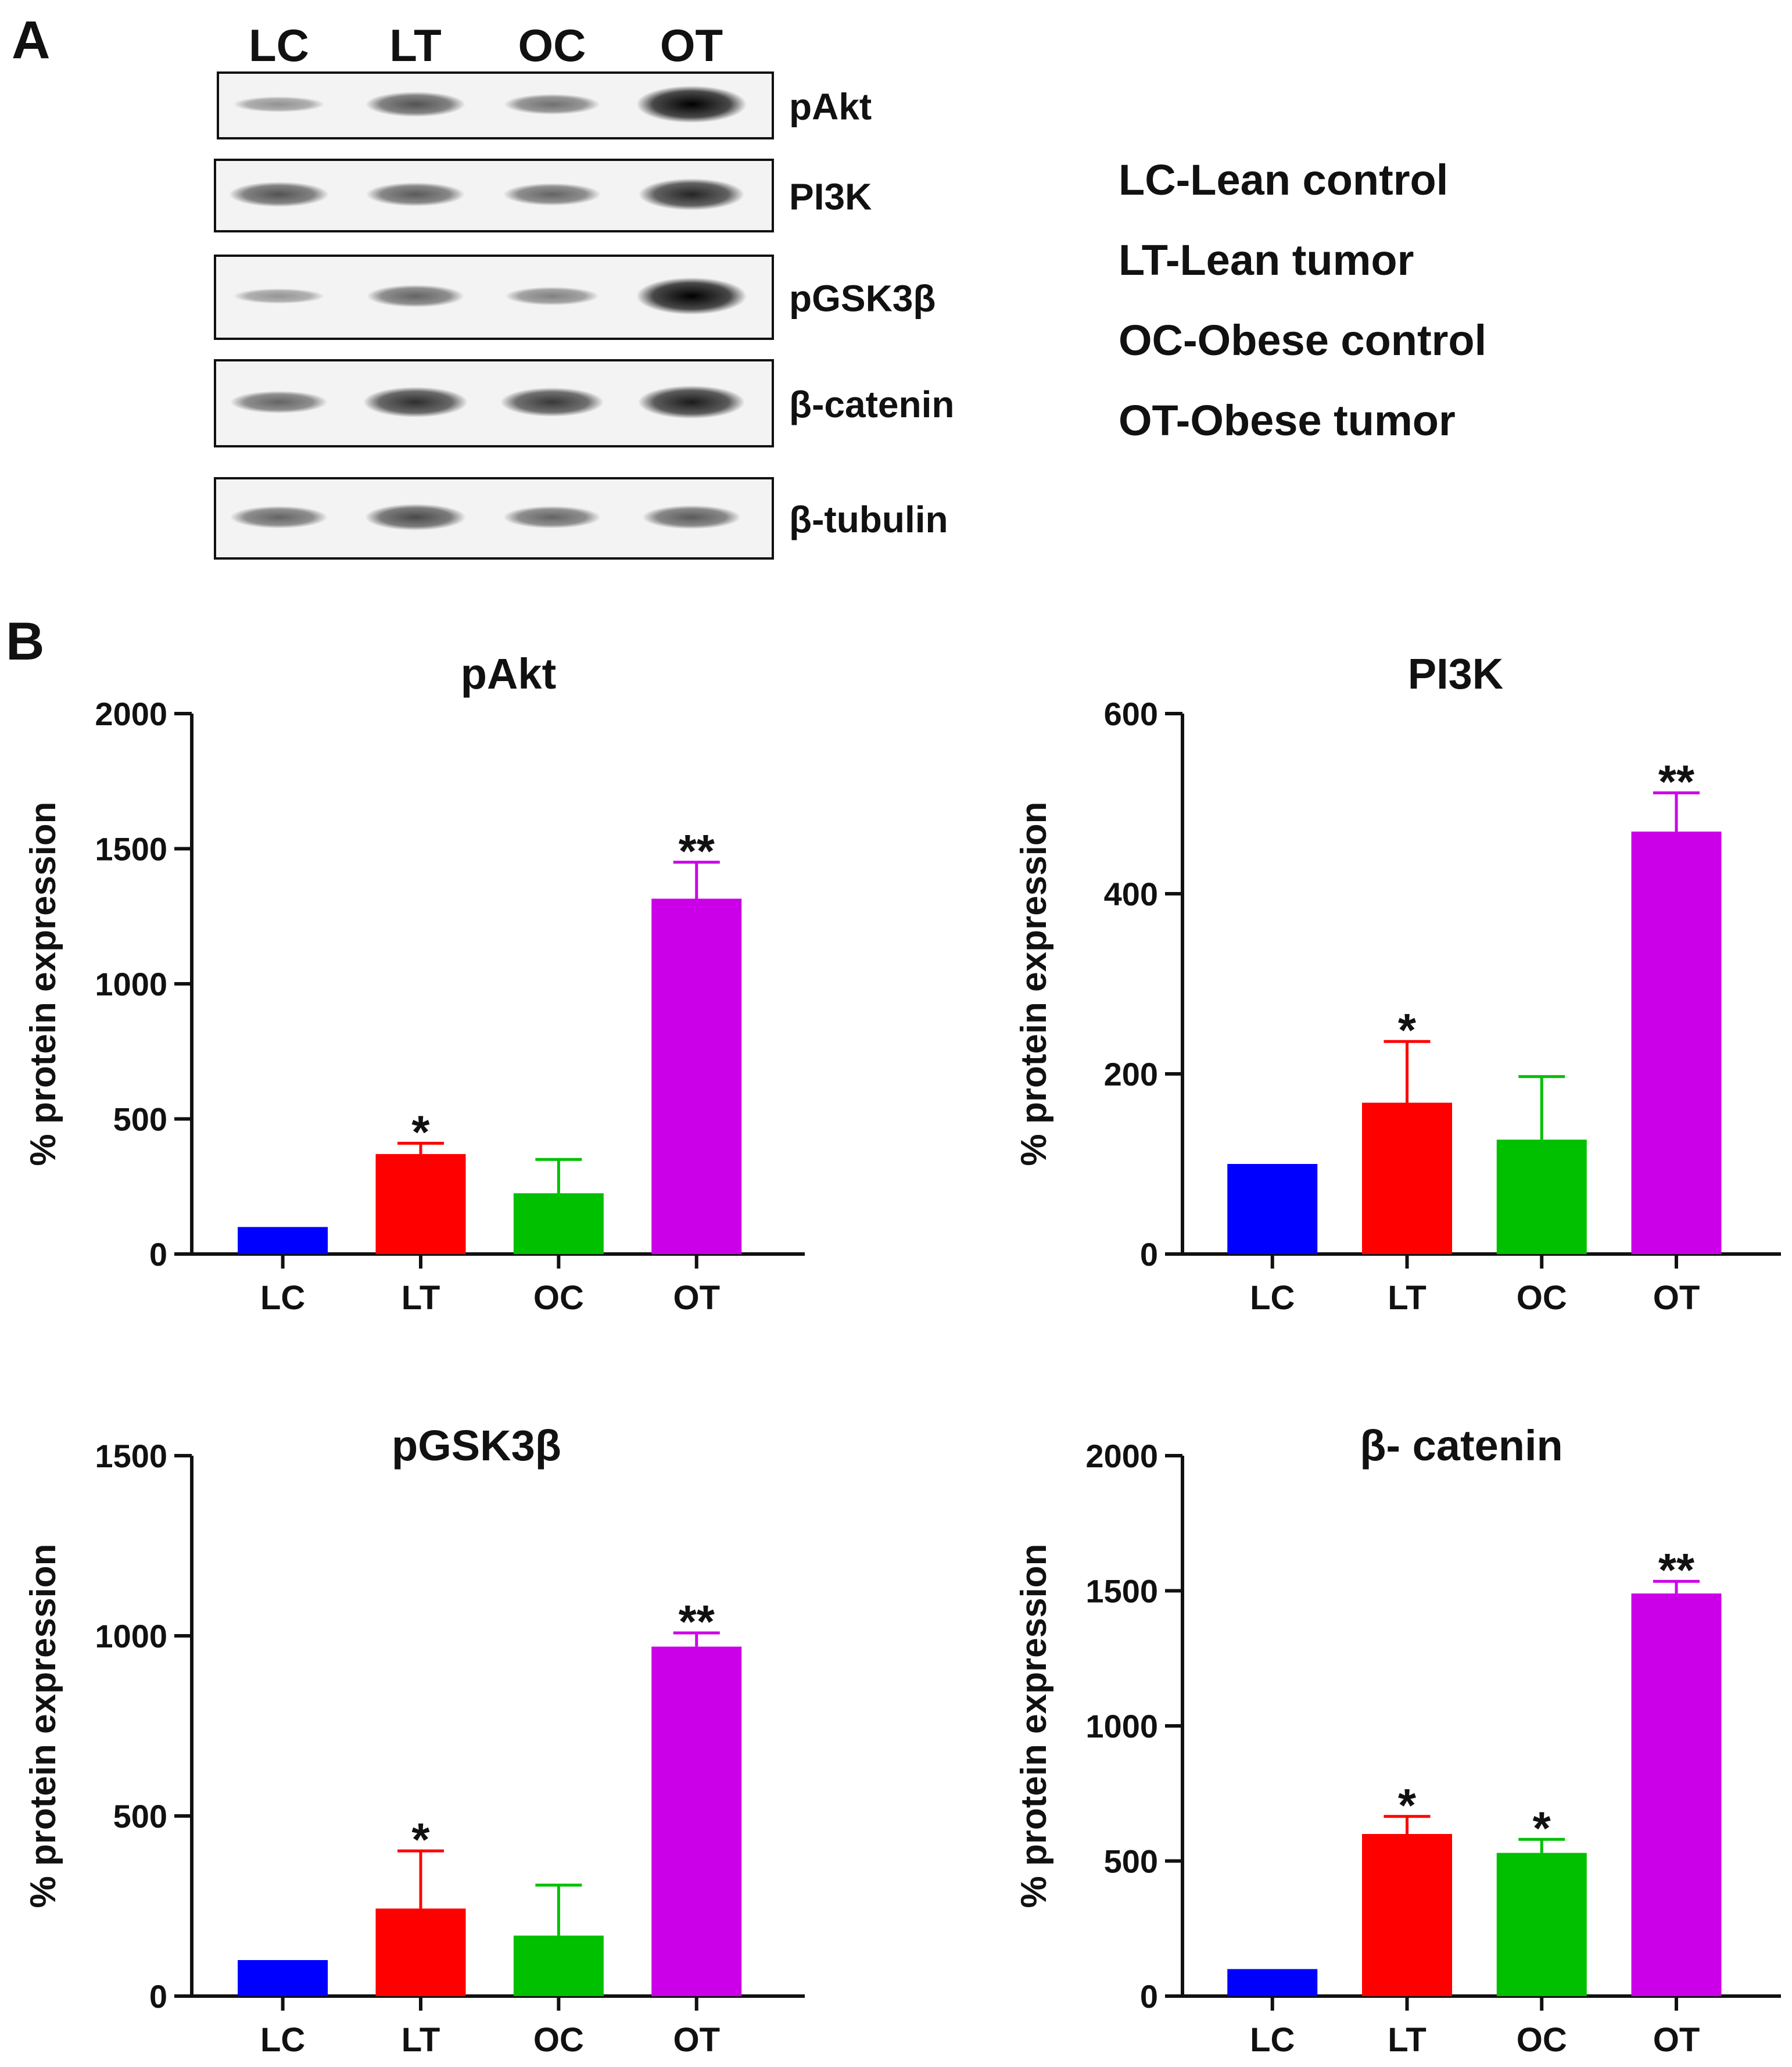 This screenshot has width=1792, height=2067. Describe the element at coordinates (476, 1446) in the screenshot. I see `chart-title: pGSK3β` at that location.